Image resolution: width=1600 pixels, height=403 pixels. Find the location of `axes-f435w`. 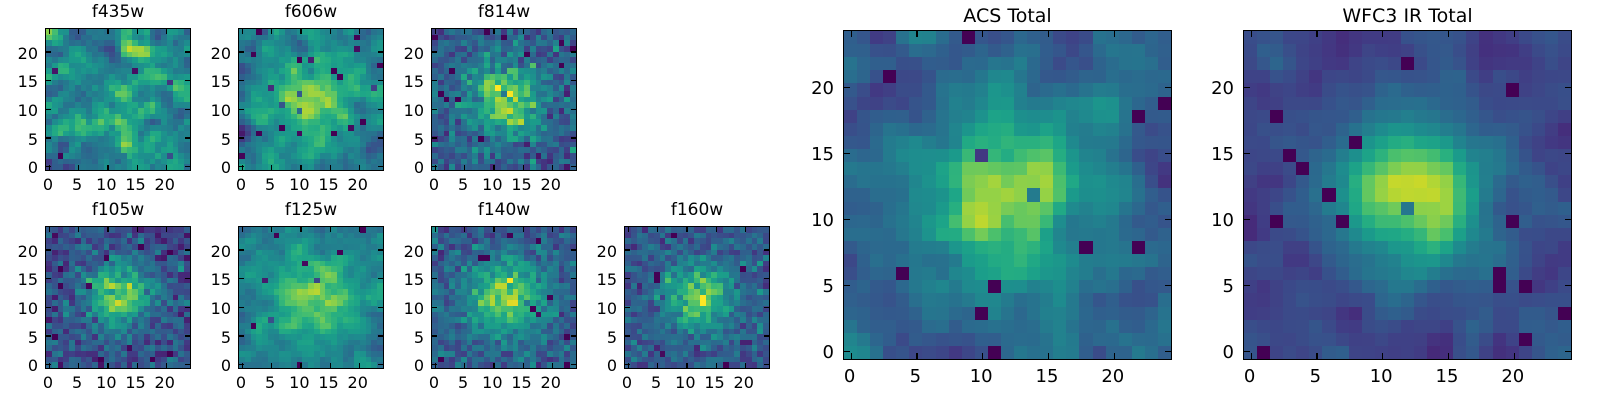

axes-f435w is located at coordinates (118, 99).